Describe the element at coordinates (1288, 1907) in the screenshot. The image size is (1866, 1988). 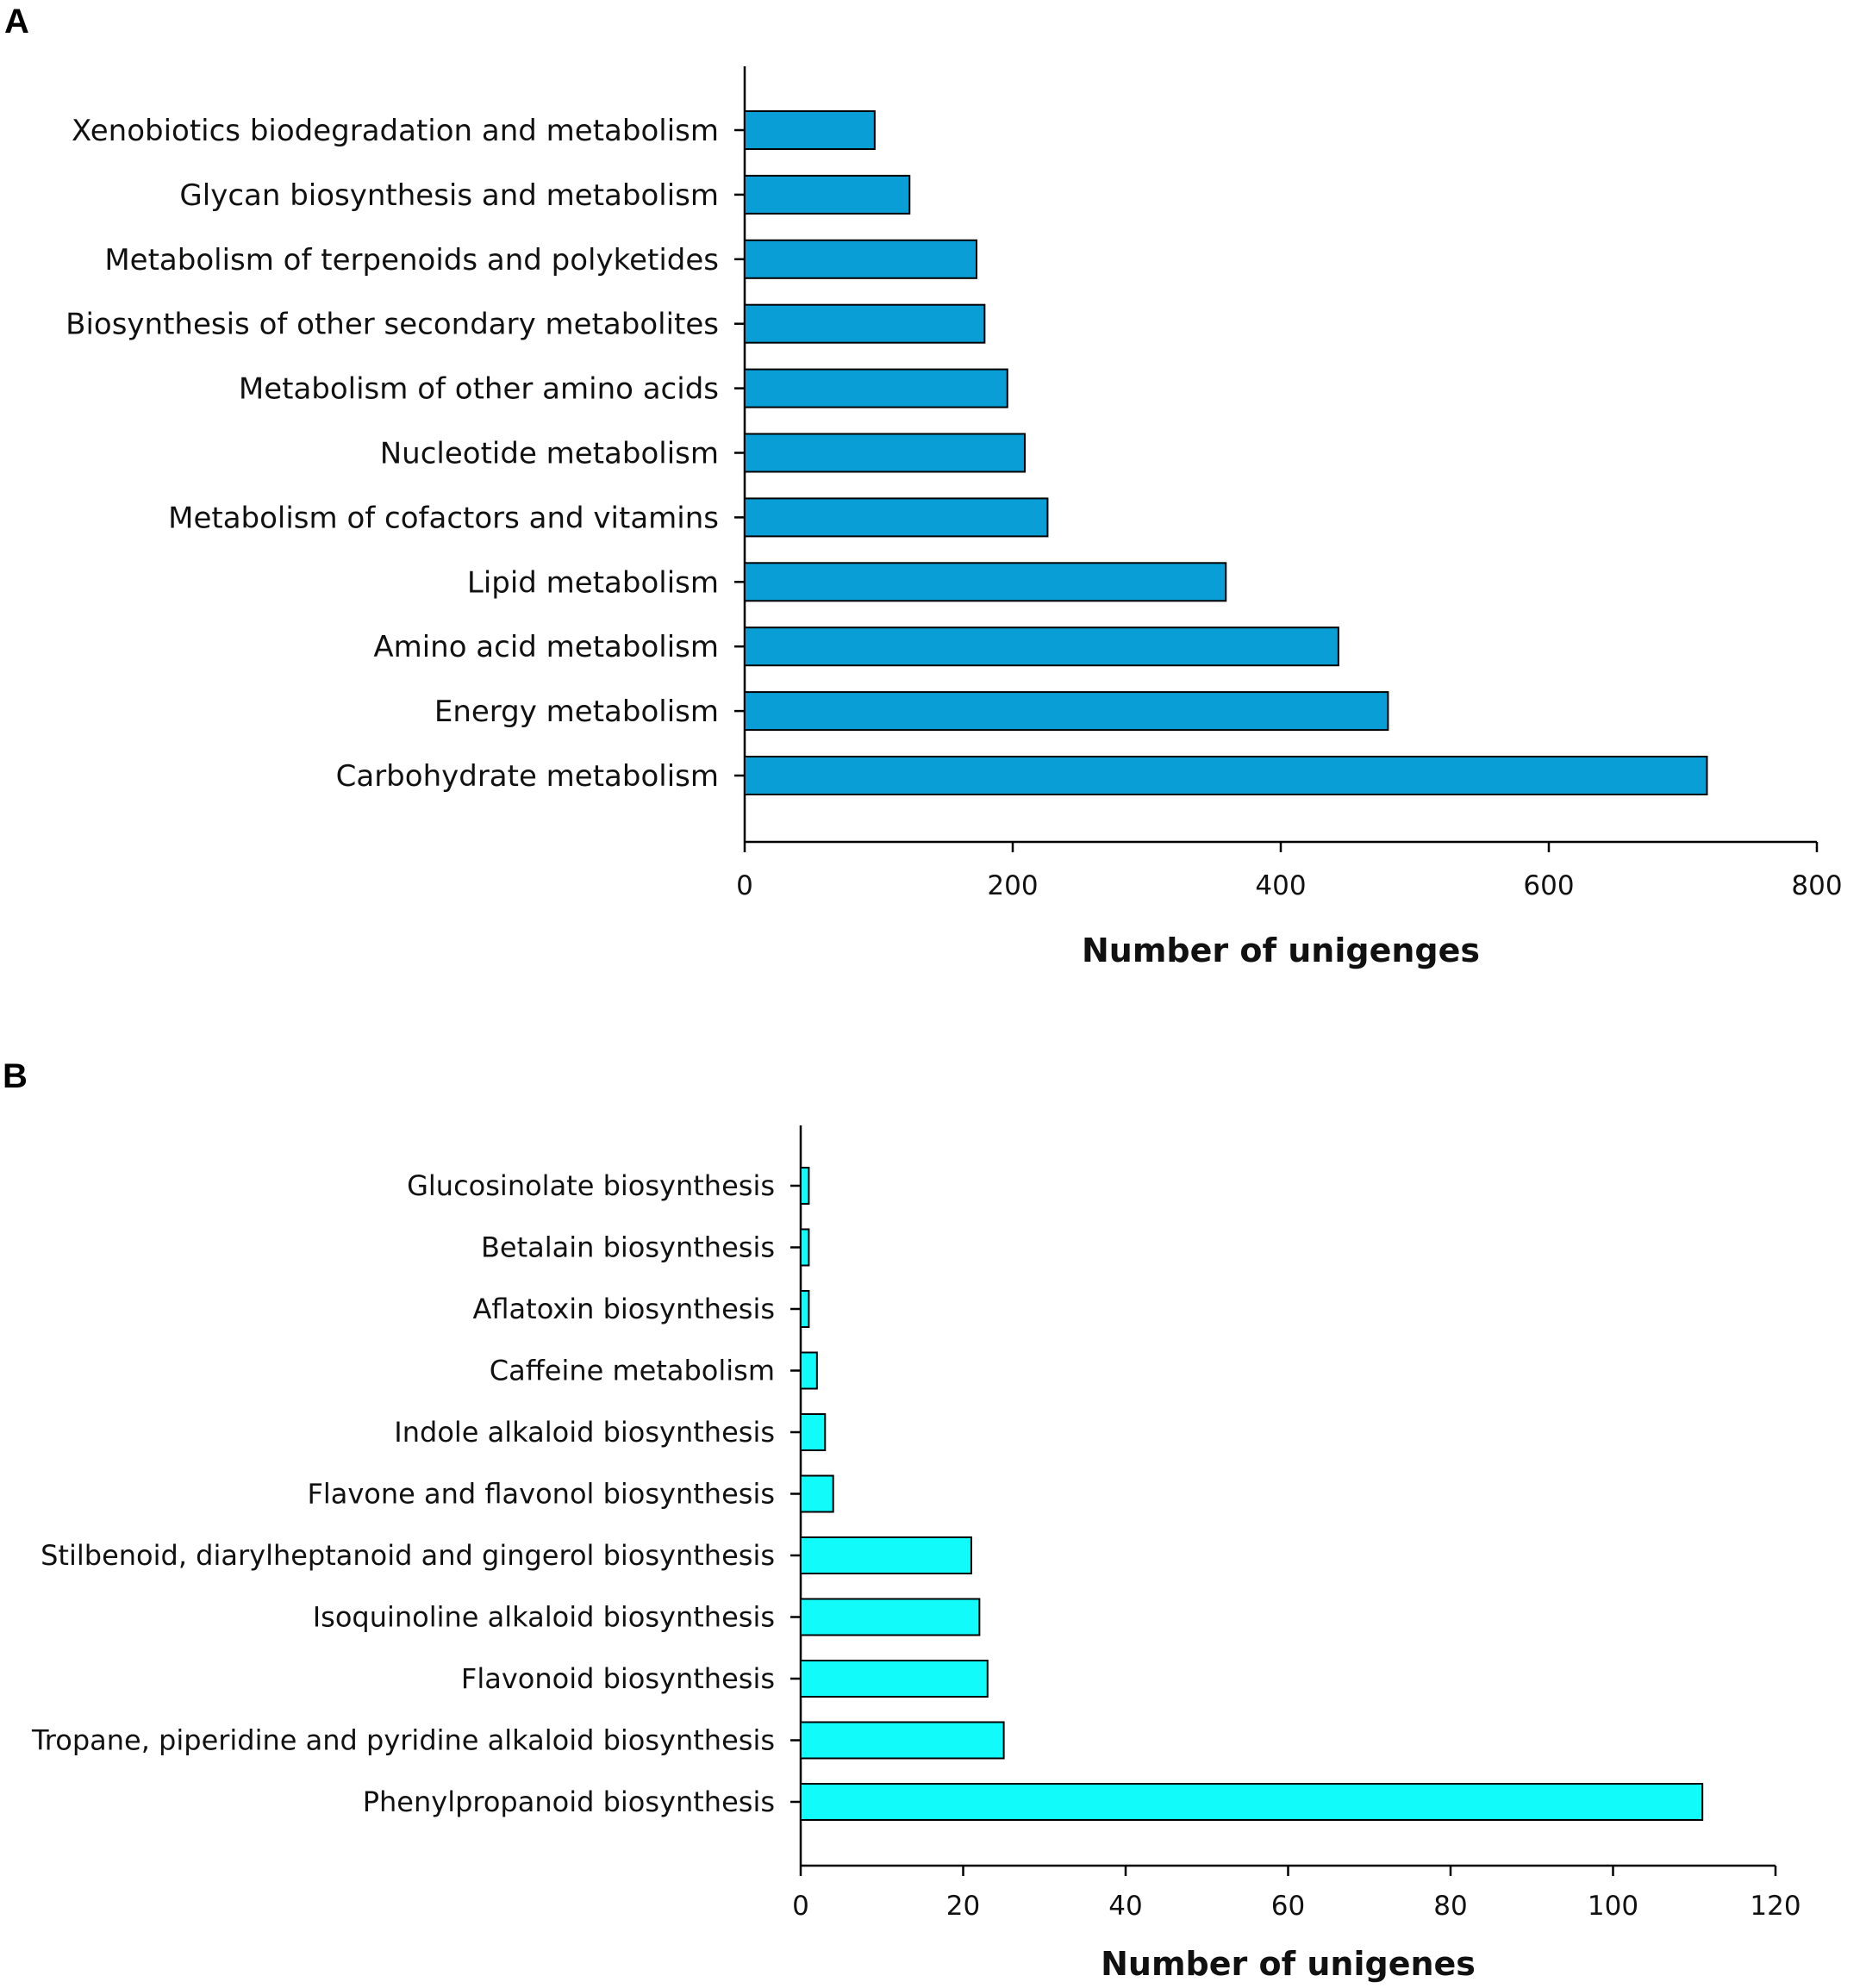
I see `x-tick-label: 60` at that location.